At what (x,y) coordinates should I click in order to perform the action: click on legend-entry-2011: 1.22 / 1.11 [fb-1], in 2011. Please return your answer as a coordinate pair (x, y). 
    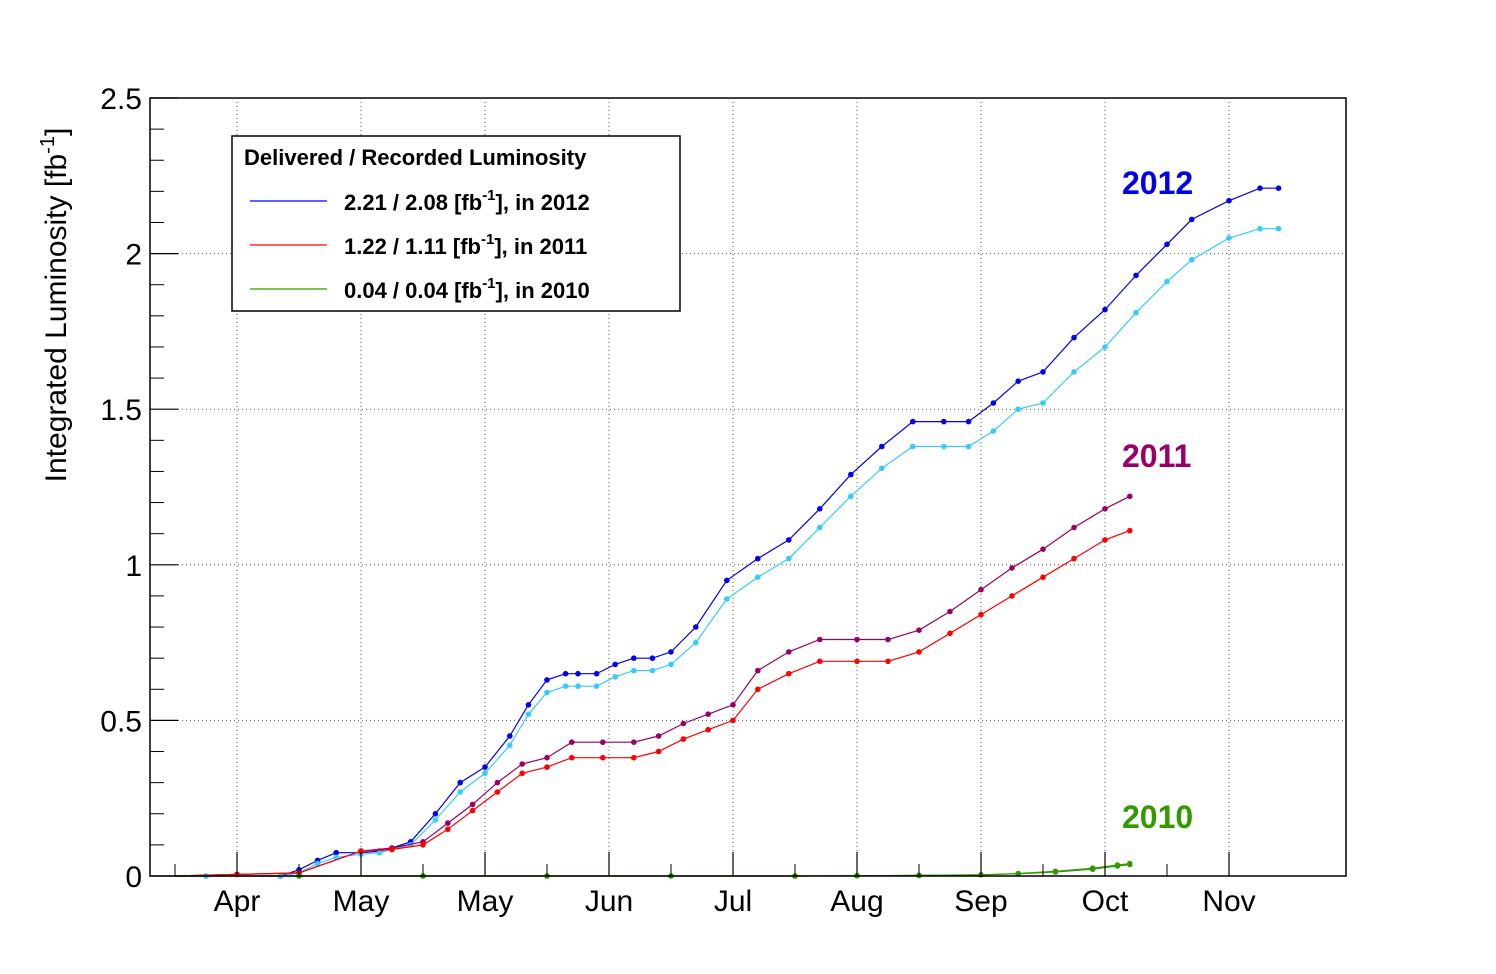
    Looking at the image, I should click on (465, 245).